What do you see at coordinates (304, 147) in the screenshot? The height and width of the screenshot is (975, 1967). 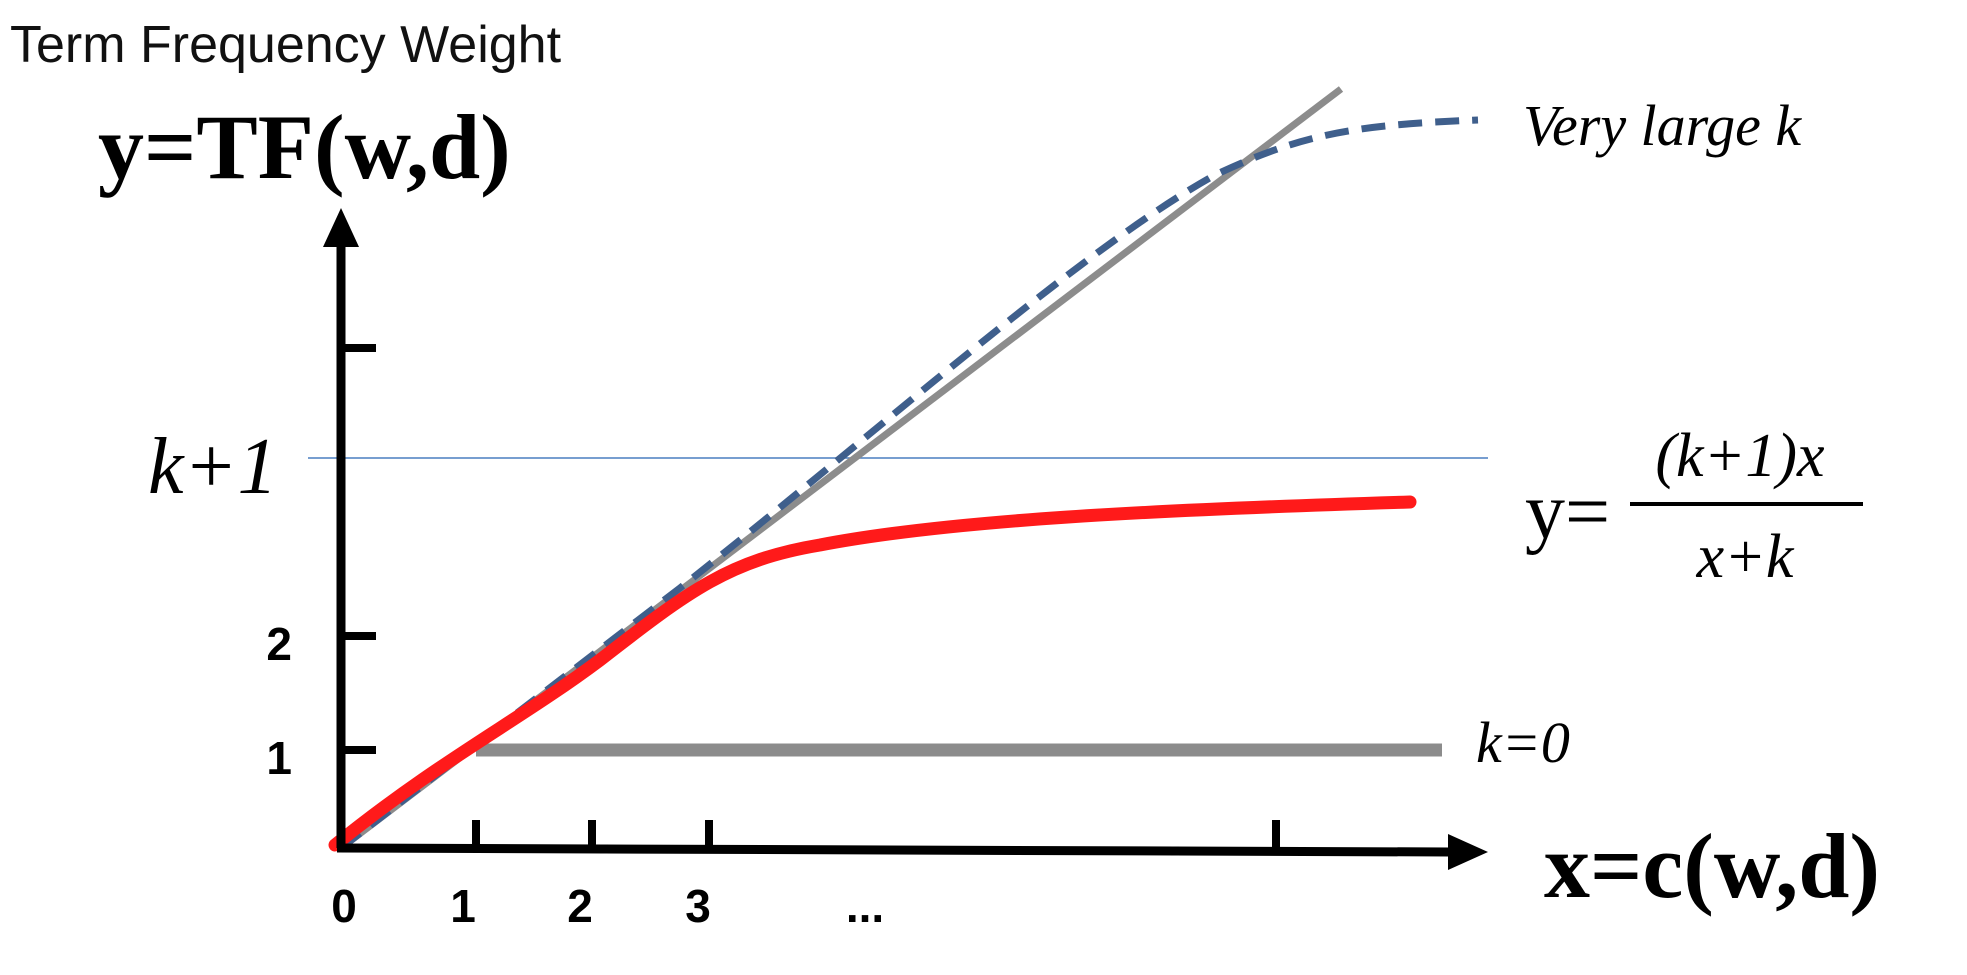 I see `y-axis-title: y=TF(w,d)` at bounding box center [304, 147].